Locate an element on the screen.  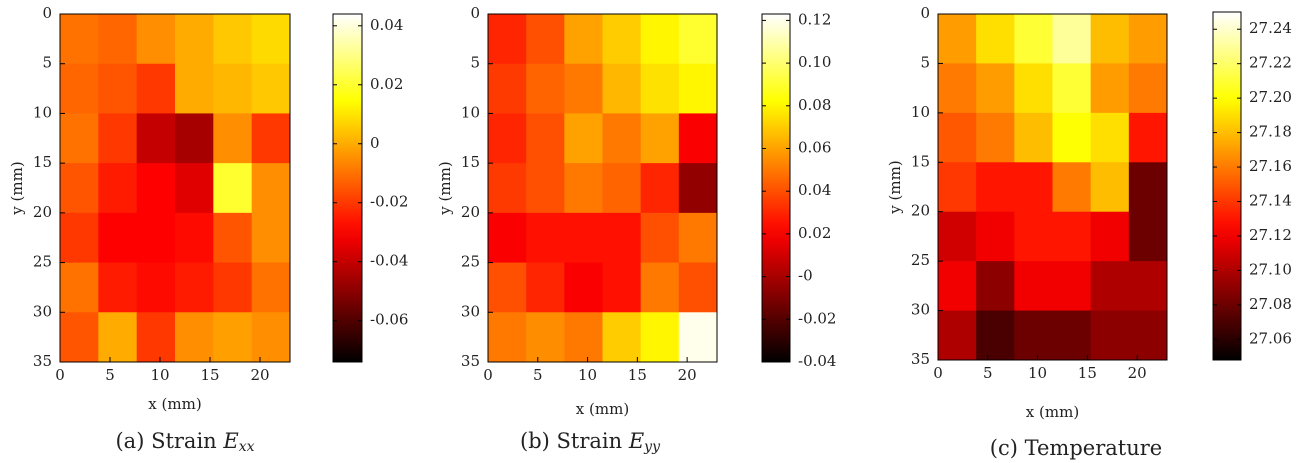
x-tick-label: 15 is located at coordinates (637, 375).